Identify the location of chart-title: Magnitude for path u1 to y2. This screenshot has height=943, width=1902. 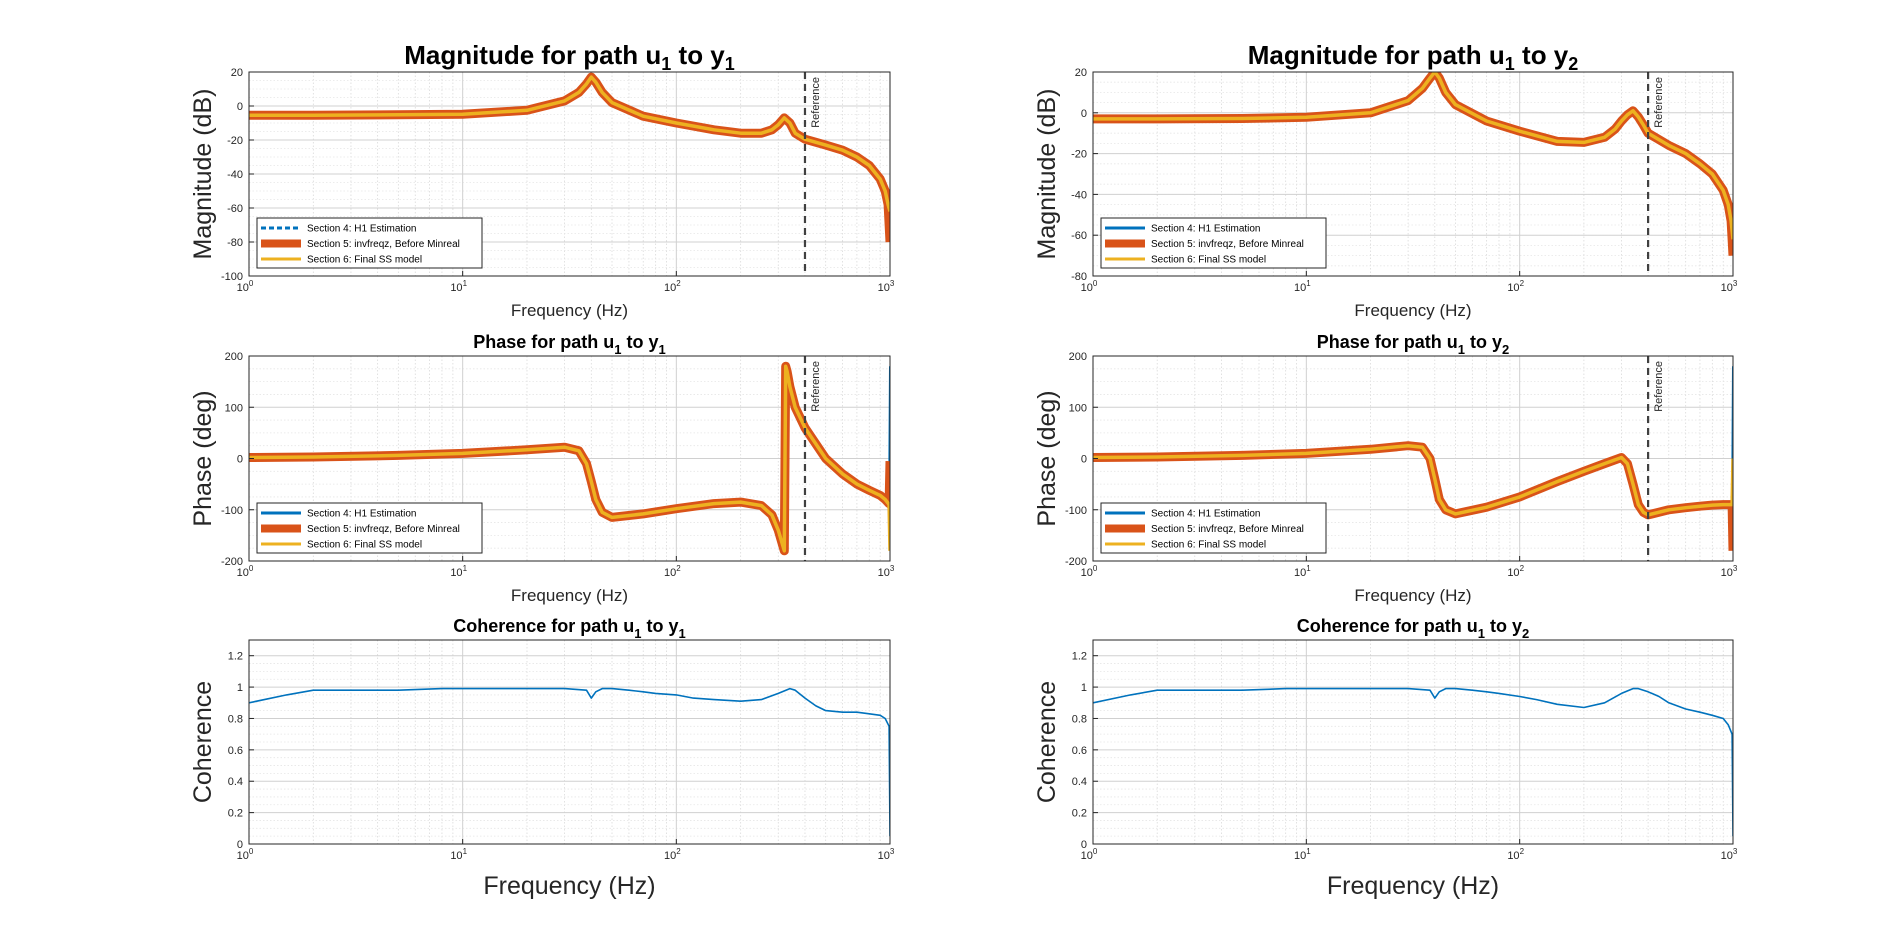
(1413, 57).